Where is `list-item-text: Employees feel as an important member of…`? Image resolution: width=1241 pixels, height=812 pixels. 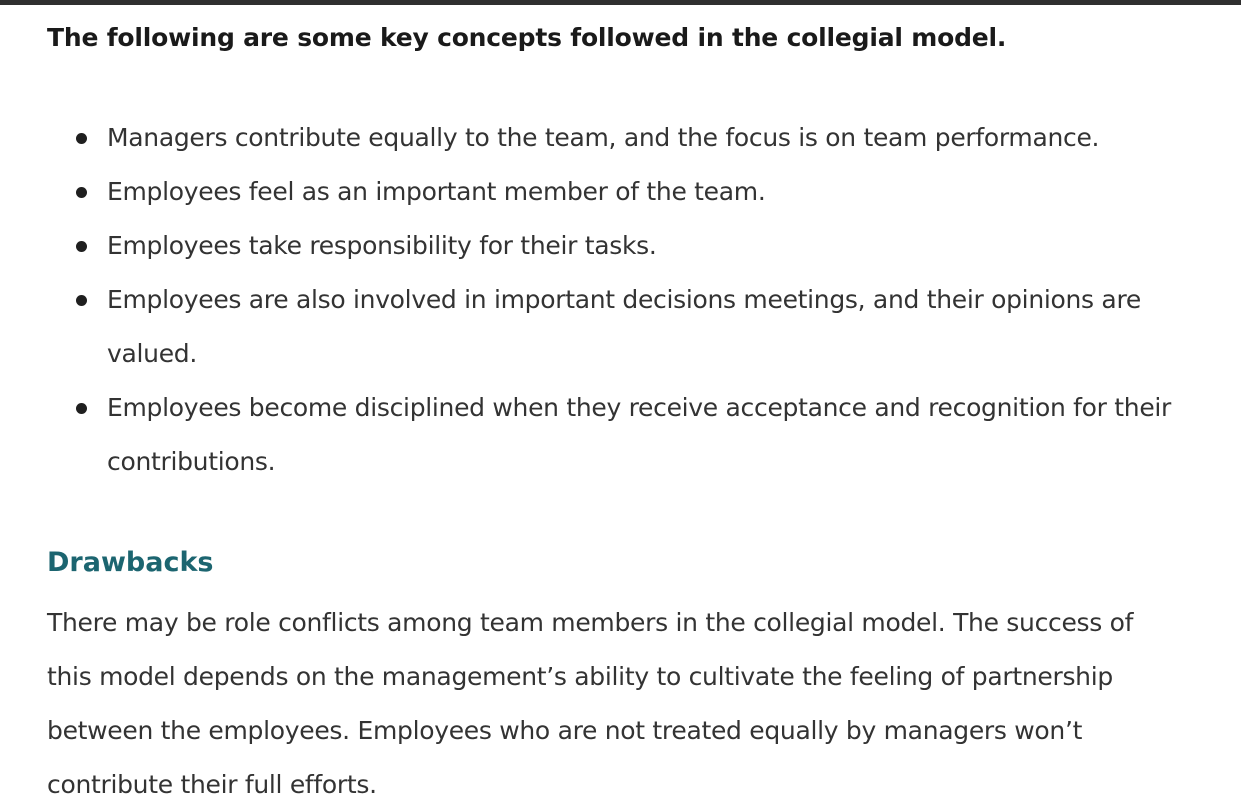 list-item-text: Employees feel as an important member of… is located at coordinates (436, 191).